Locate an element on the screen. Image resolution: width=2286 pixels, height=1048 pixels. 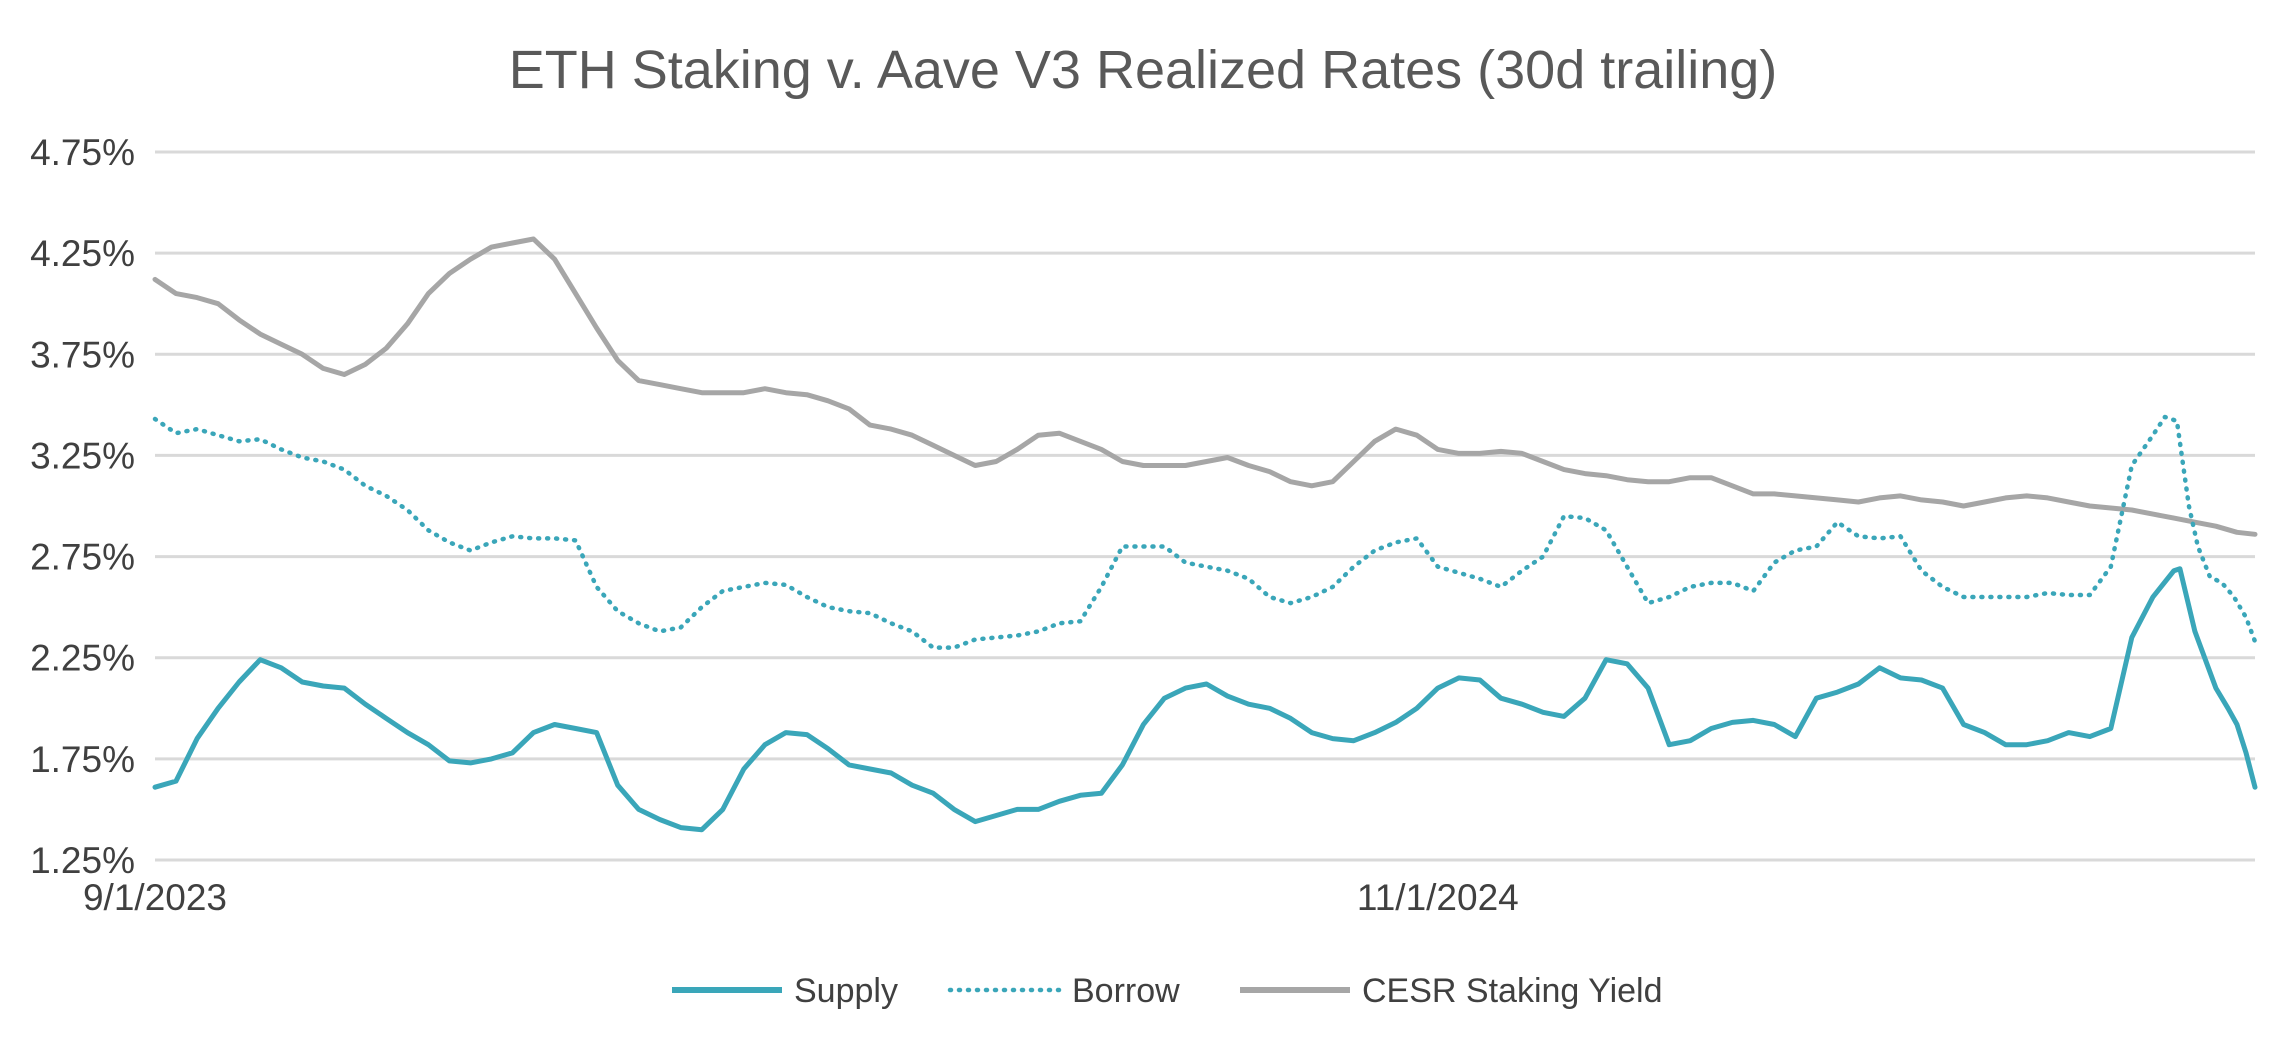
y-tick-label: 4.25% is located at coordinates (82, 253).